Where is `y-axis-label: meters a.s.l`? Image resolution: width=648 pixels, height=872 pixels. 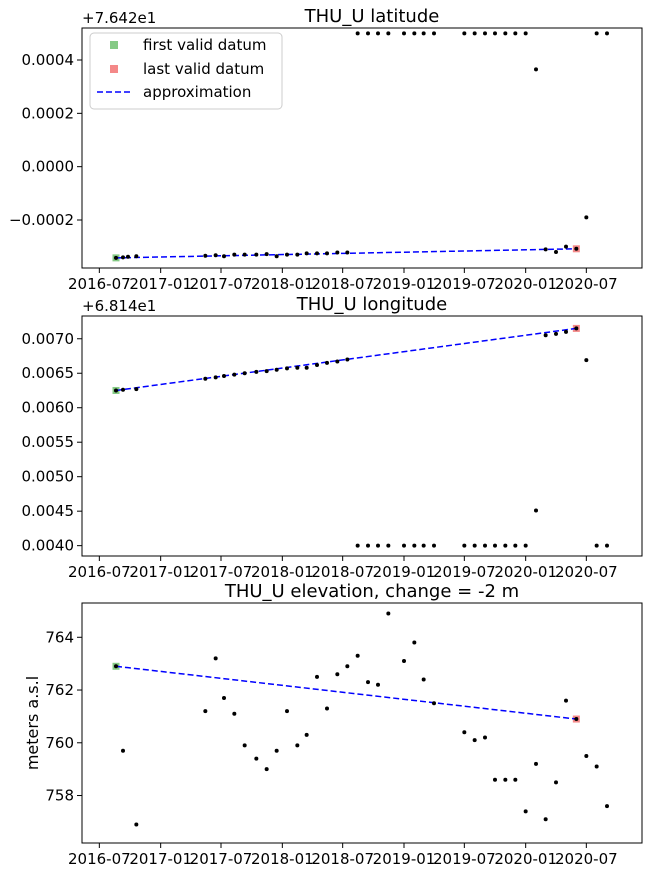 y-axis-label: meters a.s.l is located at coordinates (32, 723).